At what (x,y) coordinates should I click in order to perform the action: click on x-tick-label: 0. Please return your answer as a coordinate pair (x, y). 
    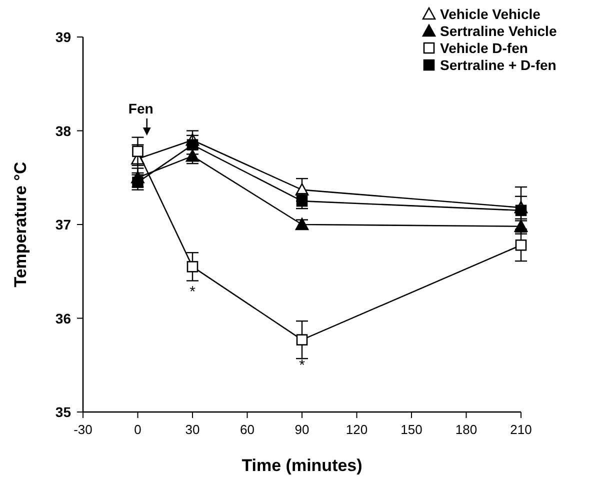
    Looking at the image, I should click on (138, 429).